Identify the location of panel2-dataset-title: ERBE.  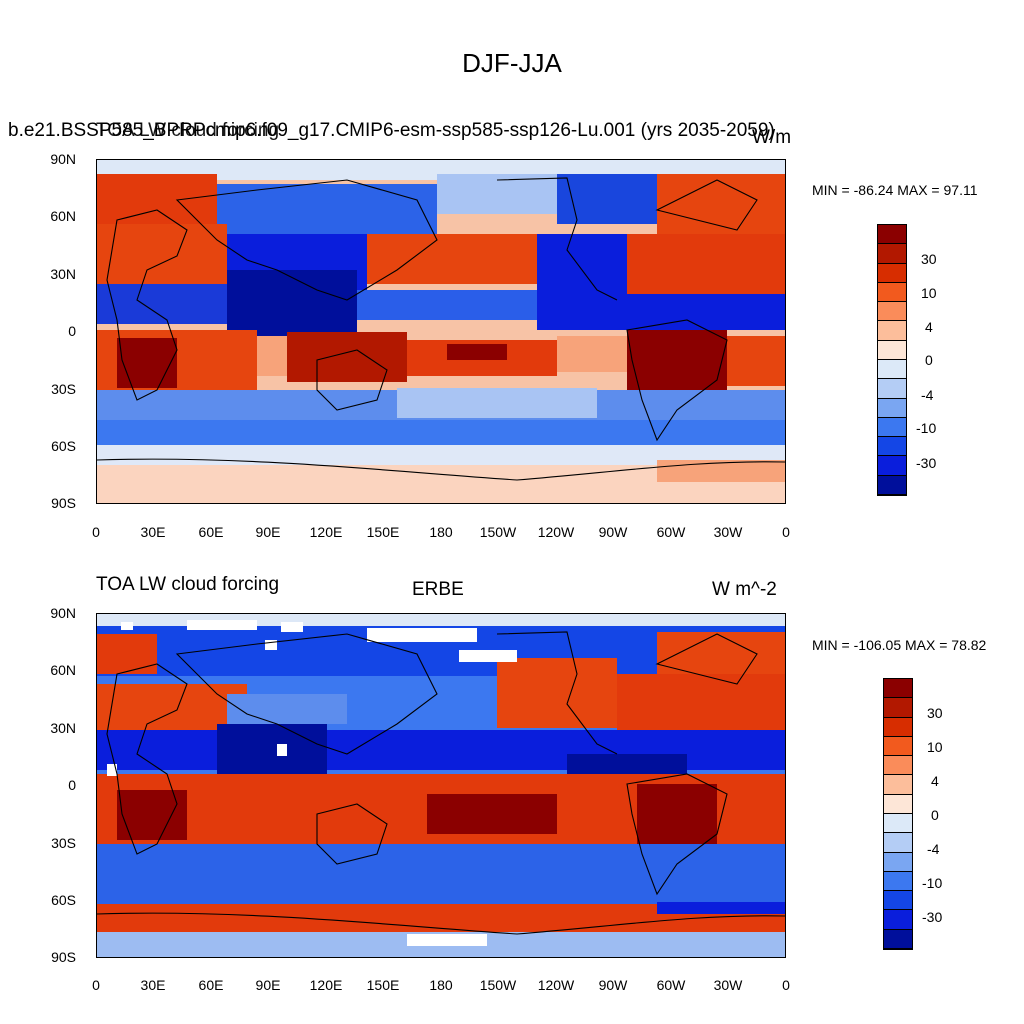
(438, 589).